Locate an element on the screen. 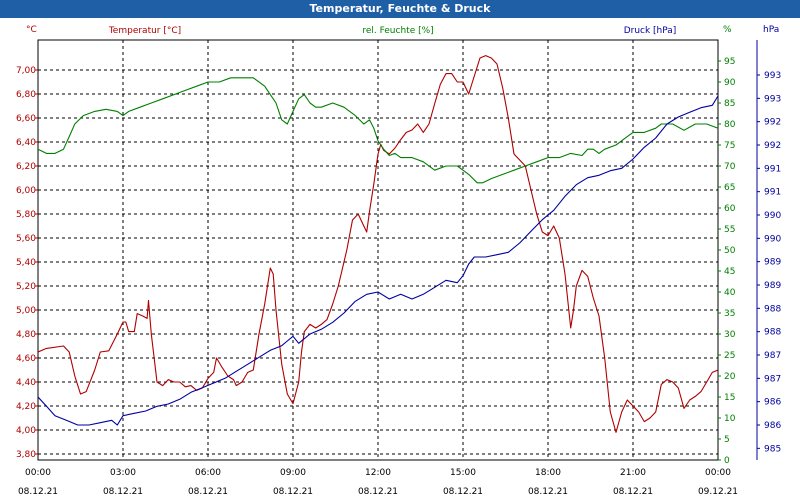  temperature-tick-label: 5,40 is located at coordinates (26, 263).